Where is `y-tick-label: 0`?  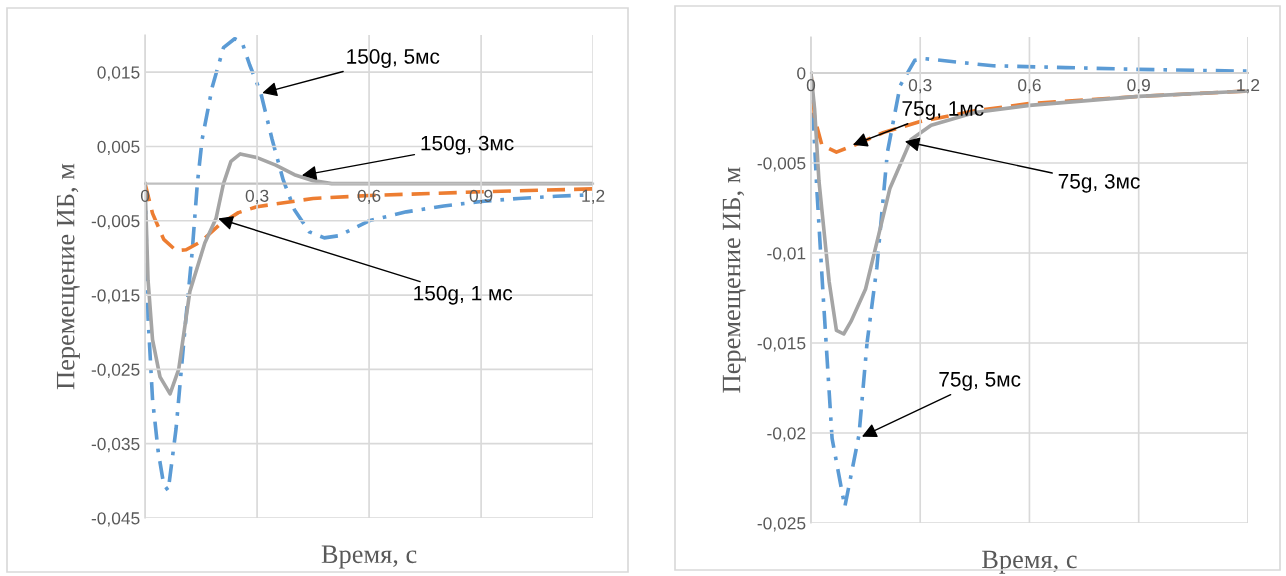 y-tick-label: 0 is located at coordinates (801, 73).